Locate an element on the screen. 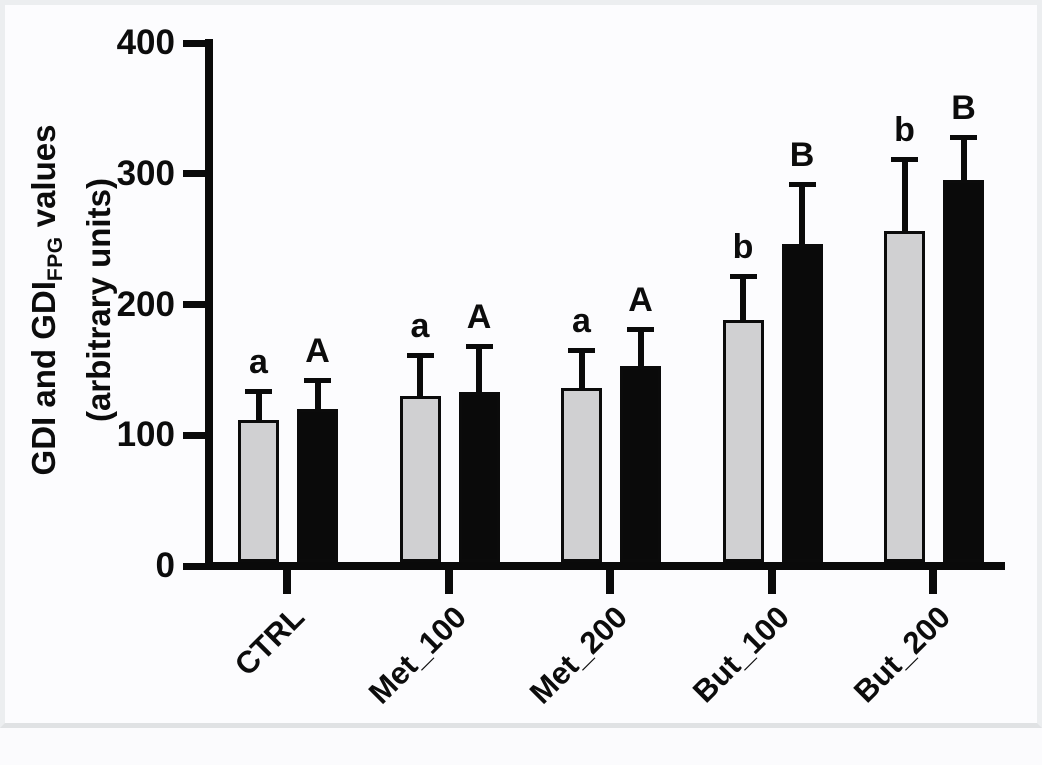 The image size is (1042, 765). sig-letter-GDI-Met_200: a is located at coordinates (581, 321).